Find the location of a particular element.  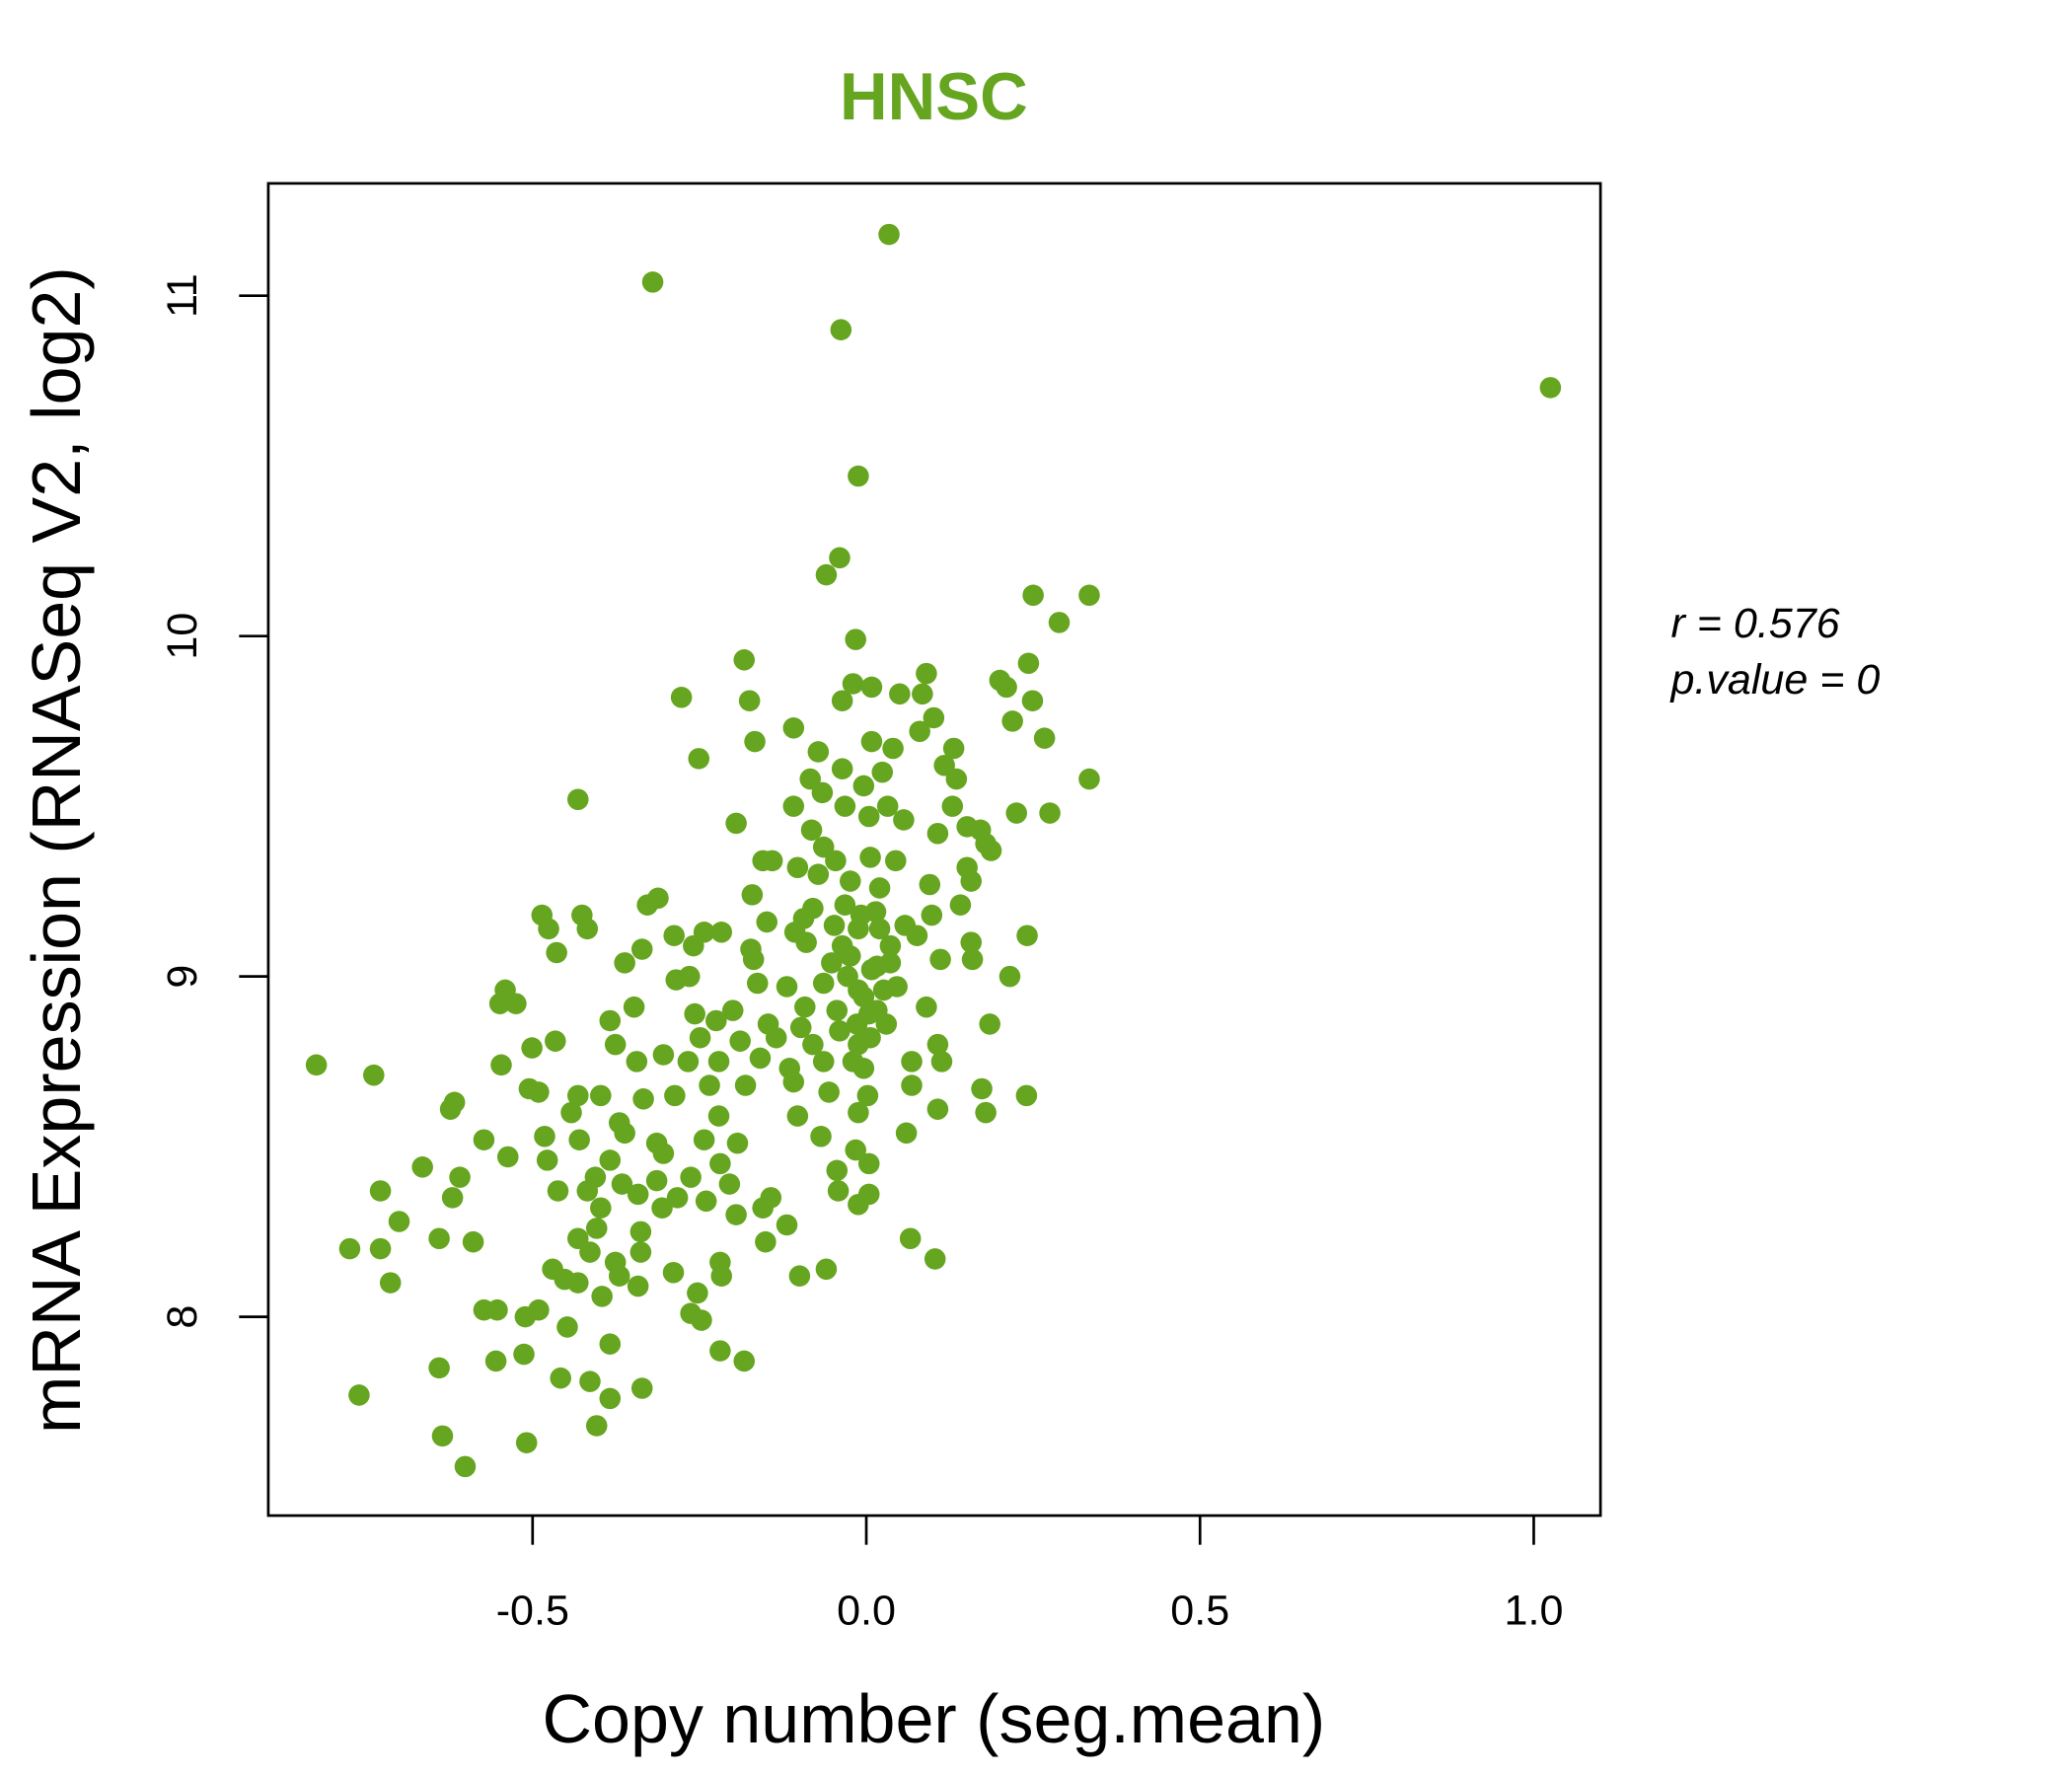

chart-title: HNSC is located at coordinates (934, 97).